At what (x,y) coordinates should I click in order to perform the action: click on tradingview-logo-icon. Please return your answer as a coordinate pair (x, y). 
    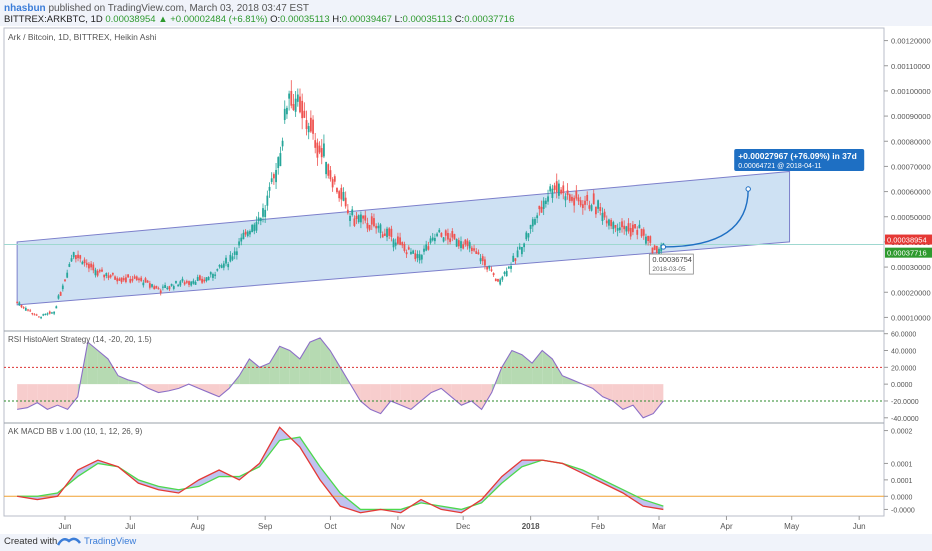
    Looking at the image, I should click on (69, 542).